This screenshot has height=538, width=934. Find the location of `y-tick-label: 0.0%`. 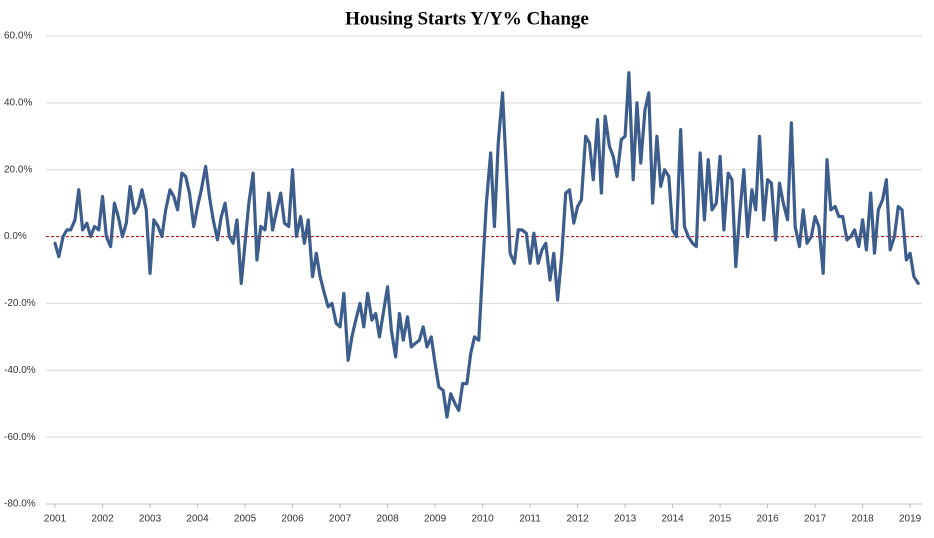

y-tick-label: 0.0% is located at coordinates (15, 236).